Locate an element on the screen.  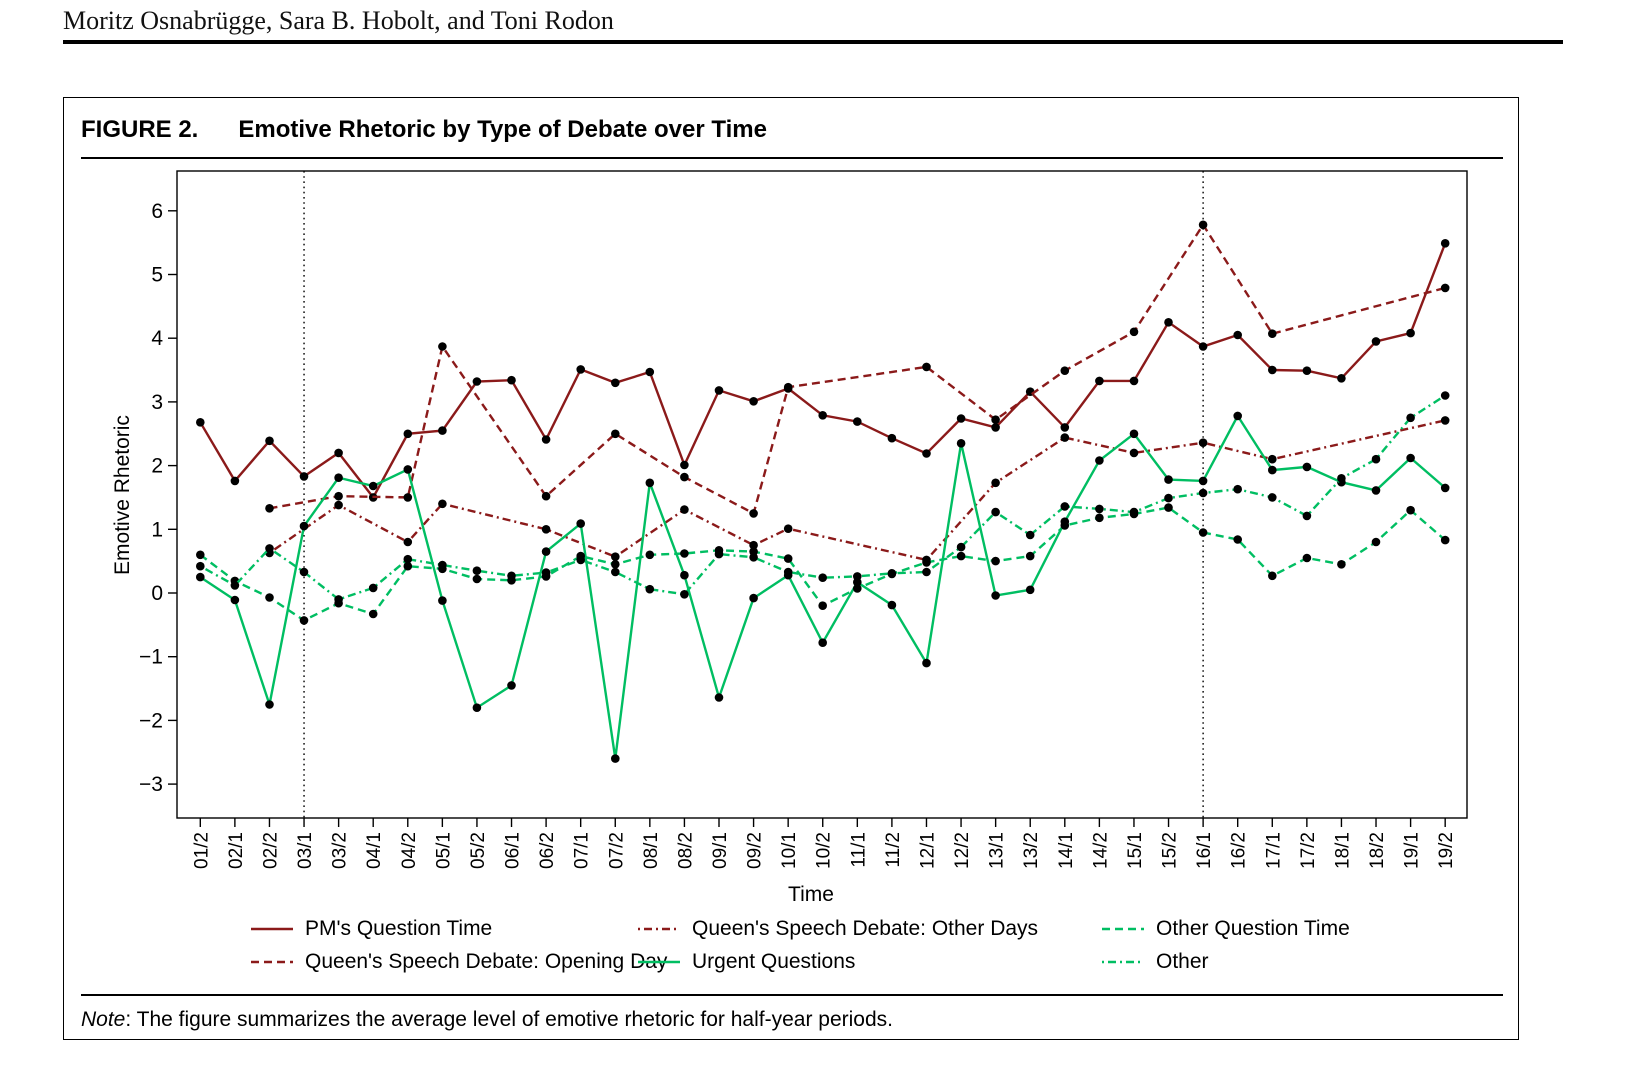
legend-item: Queen's Speech Debate: Opening Day is located at coordinates (459, 962).